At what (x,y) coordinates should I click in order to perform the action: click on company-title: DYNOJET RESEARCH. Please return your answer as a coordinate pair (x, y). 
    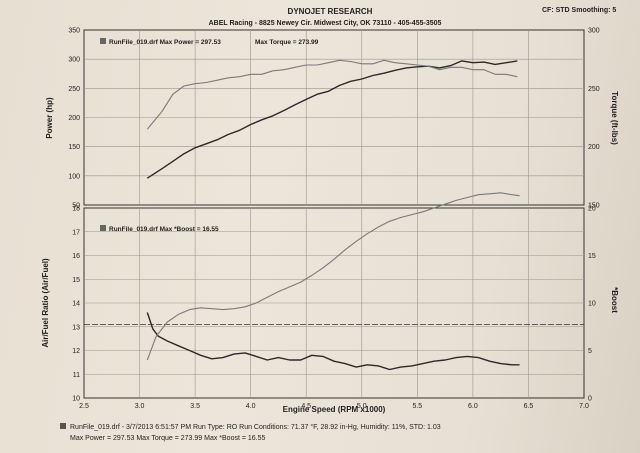
    Looking at the image, I should click on (330, 11).